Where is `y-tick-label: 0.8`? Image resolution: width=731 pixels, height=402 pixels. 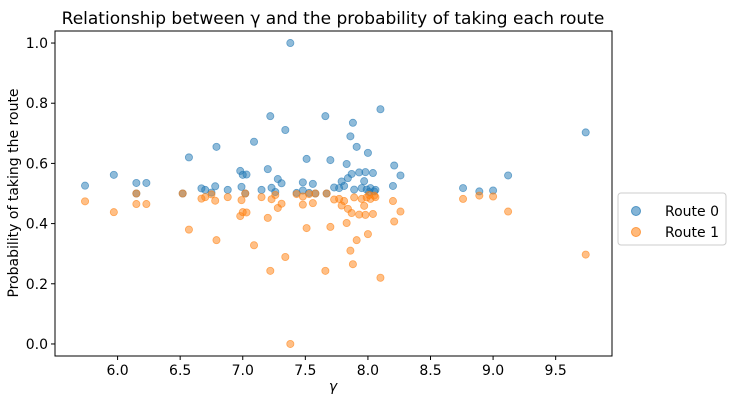 y-tick-label: 0.8 is located at coordinates (37, 104).